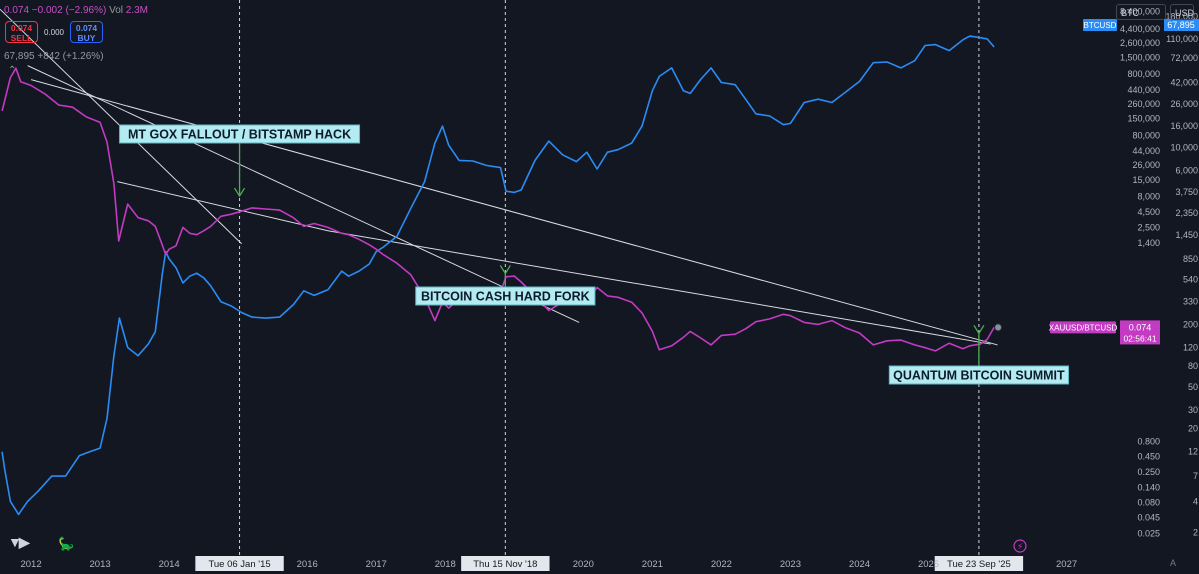 Image resolution: width=1199 pixels, height=574 pixels. What do you see at coordinates (66, 543) in the screenshot?
I see `dino-icon: 🦕` at bounding box center [66, 543].